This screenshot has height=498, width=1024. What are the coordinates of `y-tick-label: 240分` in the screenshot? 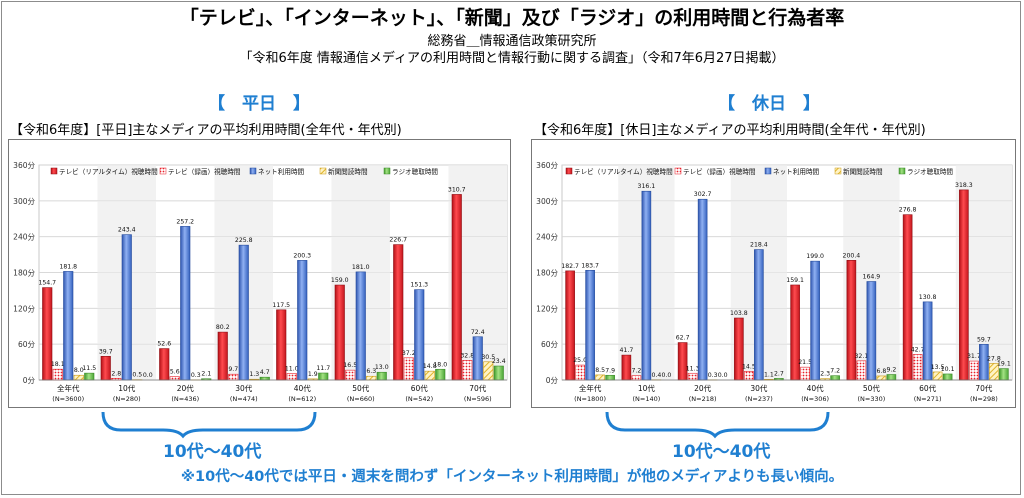 It's located at (24, 237).